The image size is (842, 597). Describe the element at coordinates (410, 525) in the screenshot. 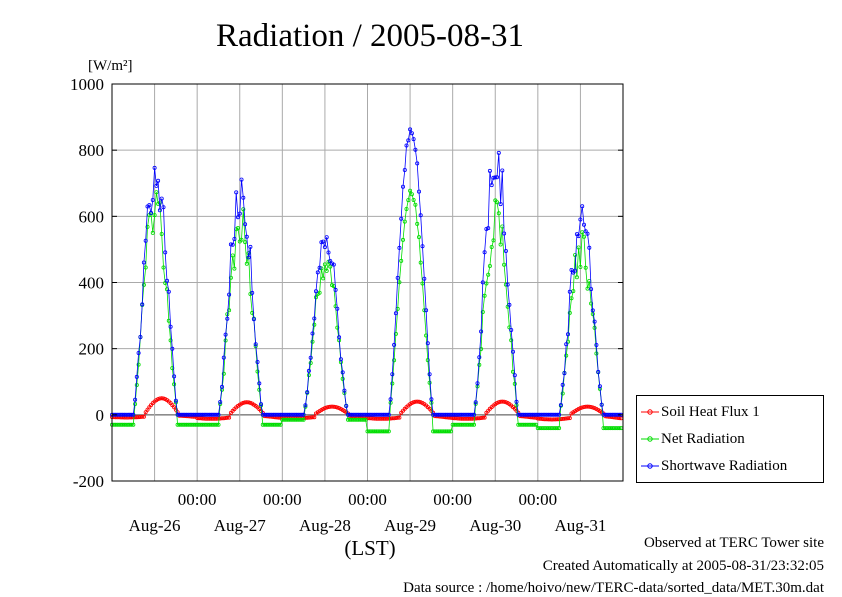

I see `day-label: Aug-29` at that location.